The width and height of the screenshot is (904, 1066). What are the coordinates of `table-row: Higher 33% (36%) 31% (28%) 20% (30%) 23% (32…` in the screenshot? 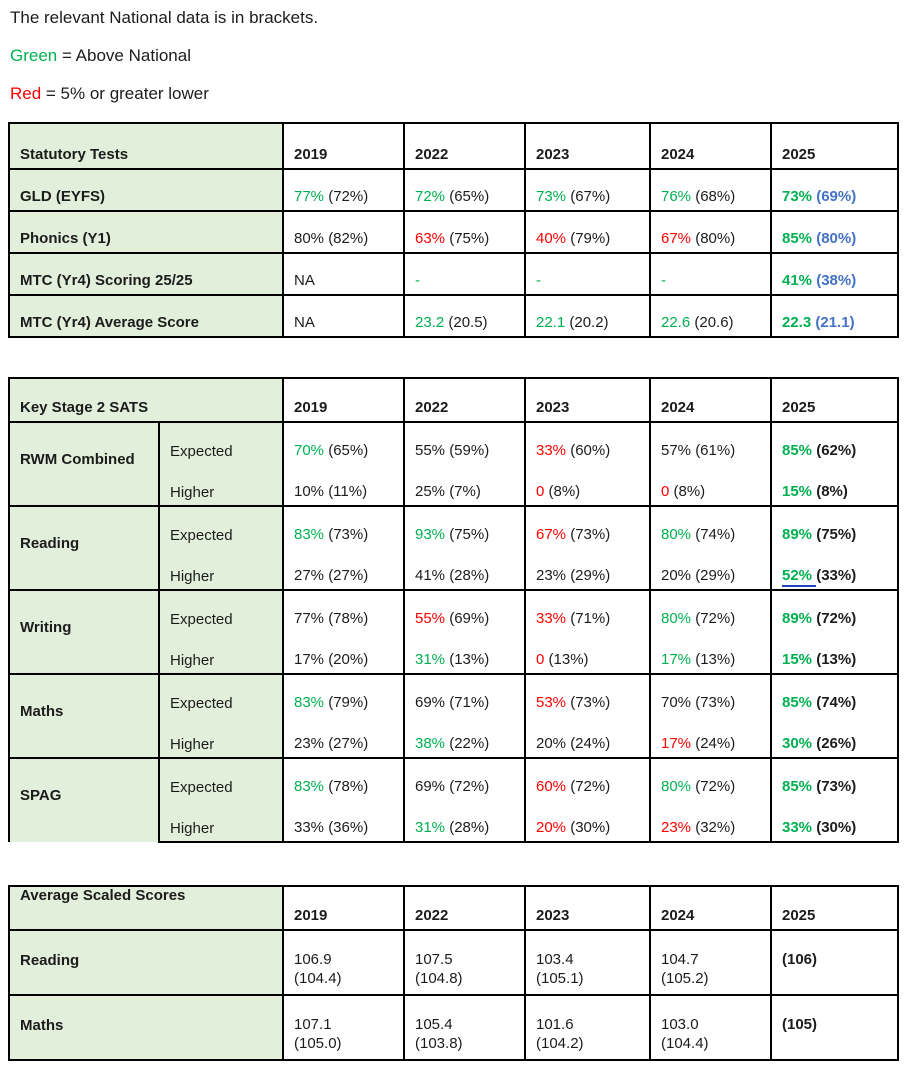 It's located at (454, 821).